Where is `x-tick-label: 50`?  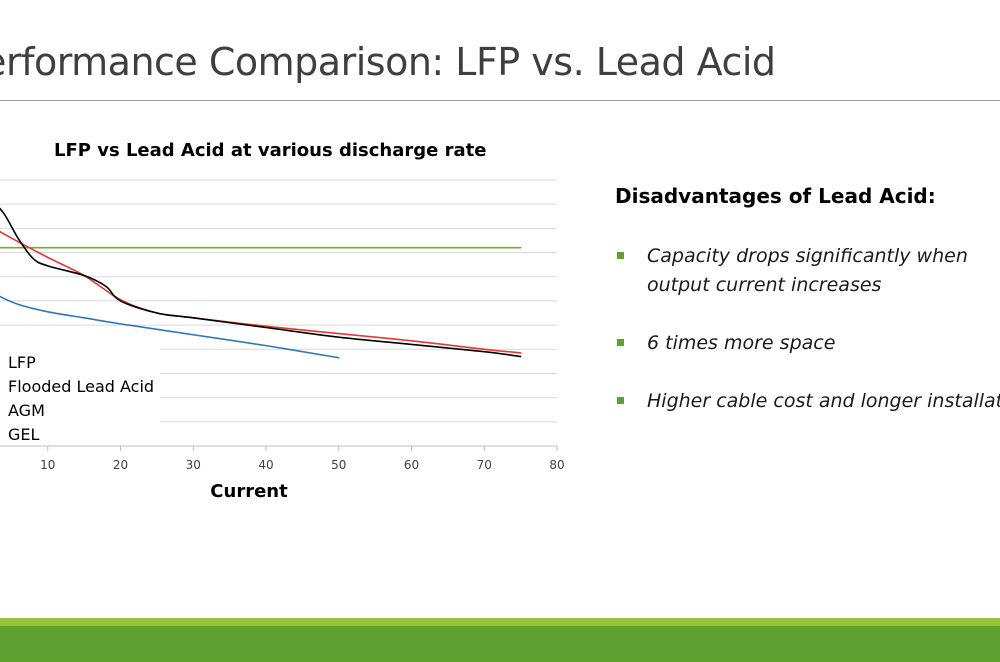
x-tick-label: 50 is located at coordinates (338, 465).